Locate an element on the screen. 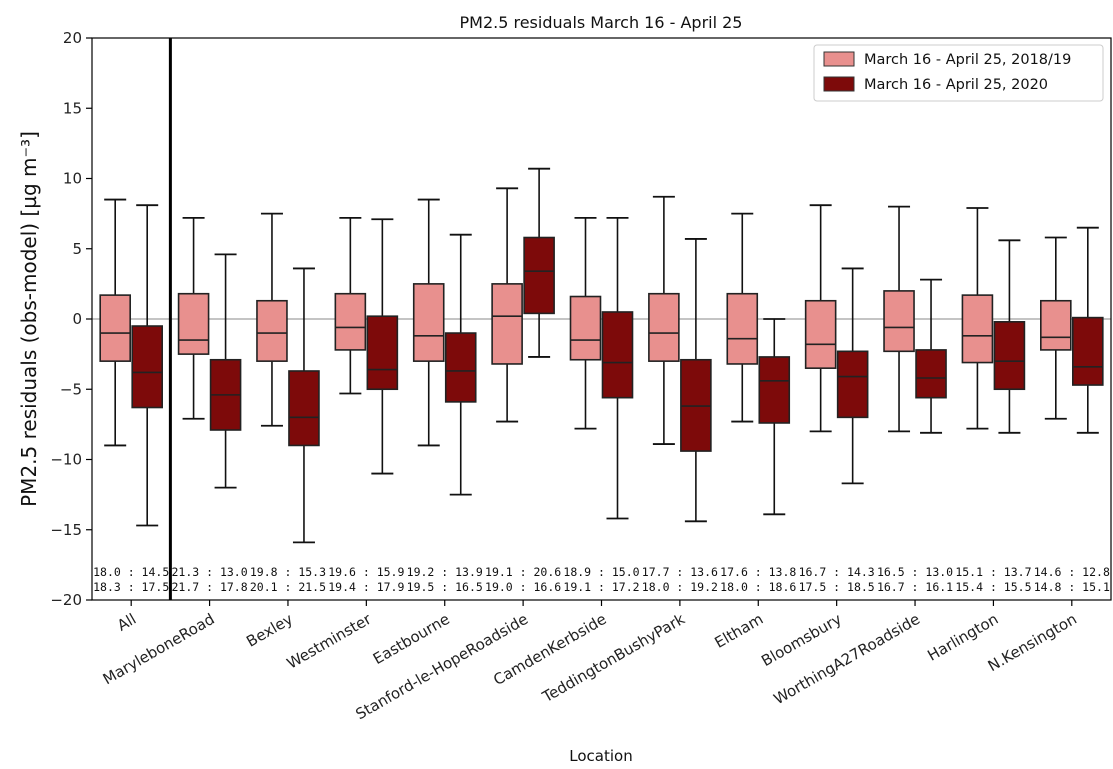 Image resolution: width=1113 pixels, height=769 pixels. y-tick-label: 15 is located at coordinates (72, 108).